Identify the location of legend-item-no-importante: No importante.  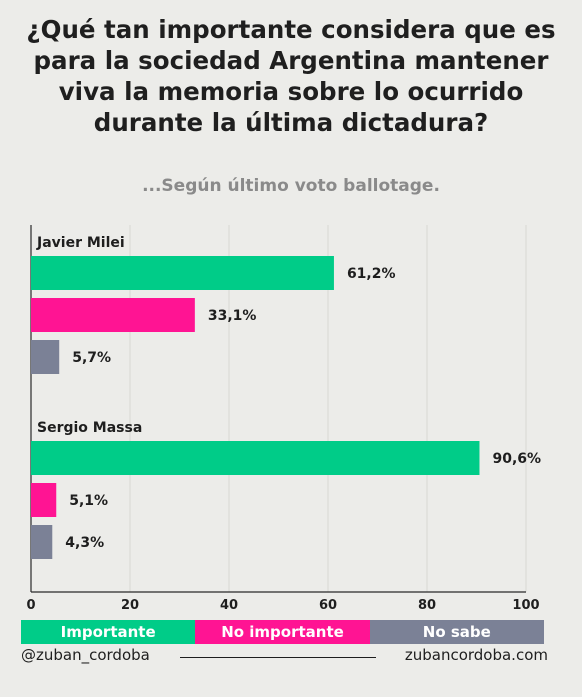
(282, 632).